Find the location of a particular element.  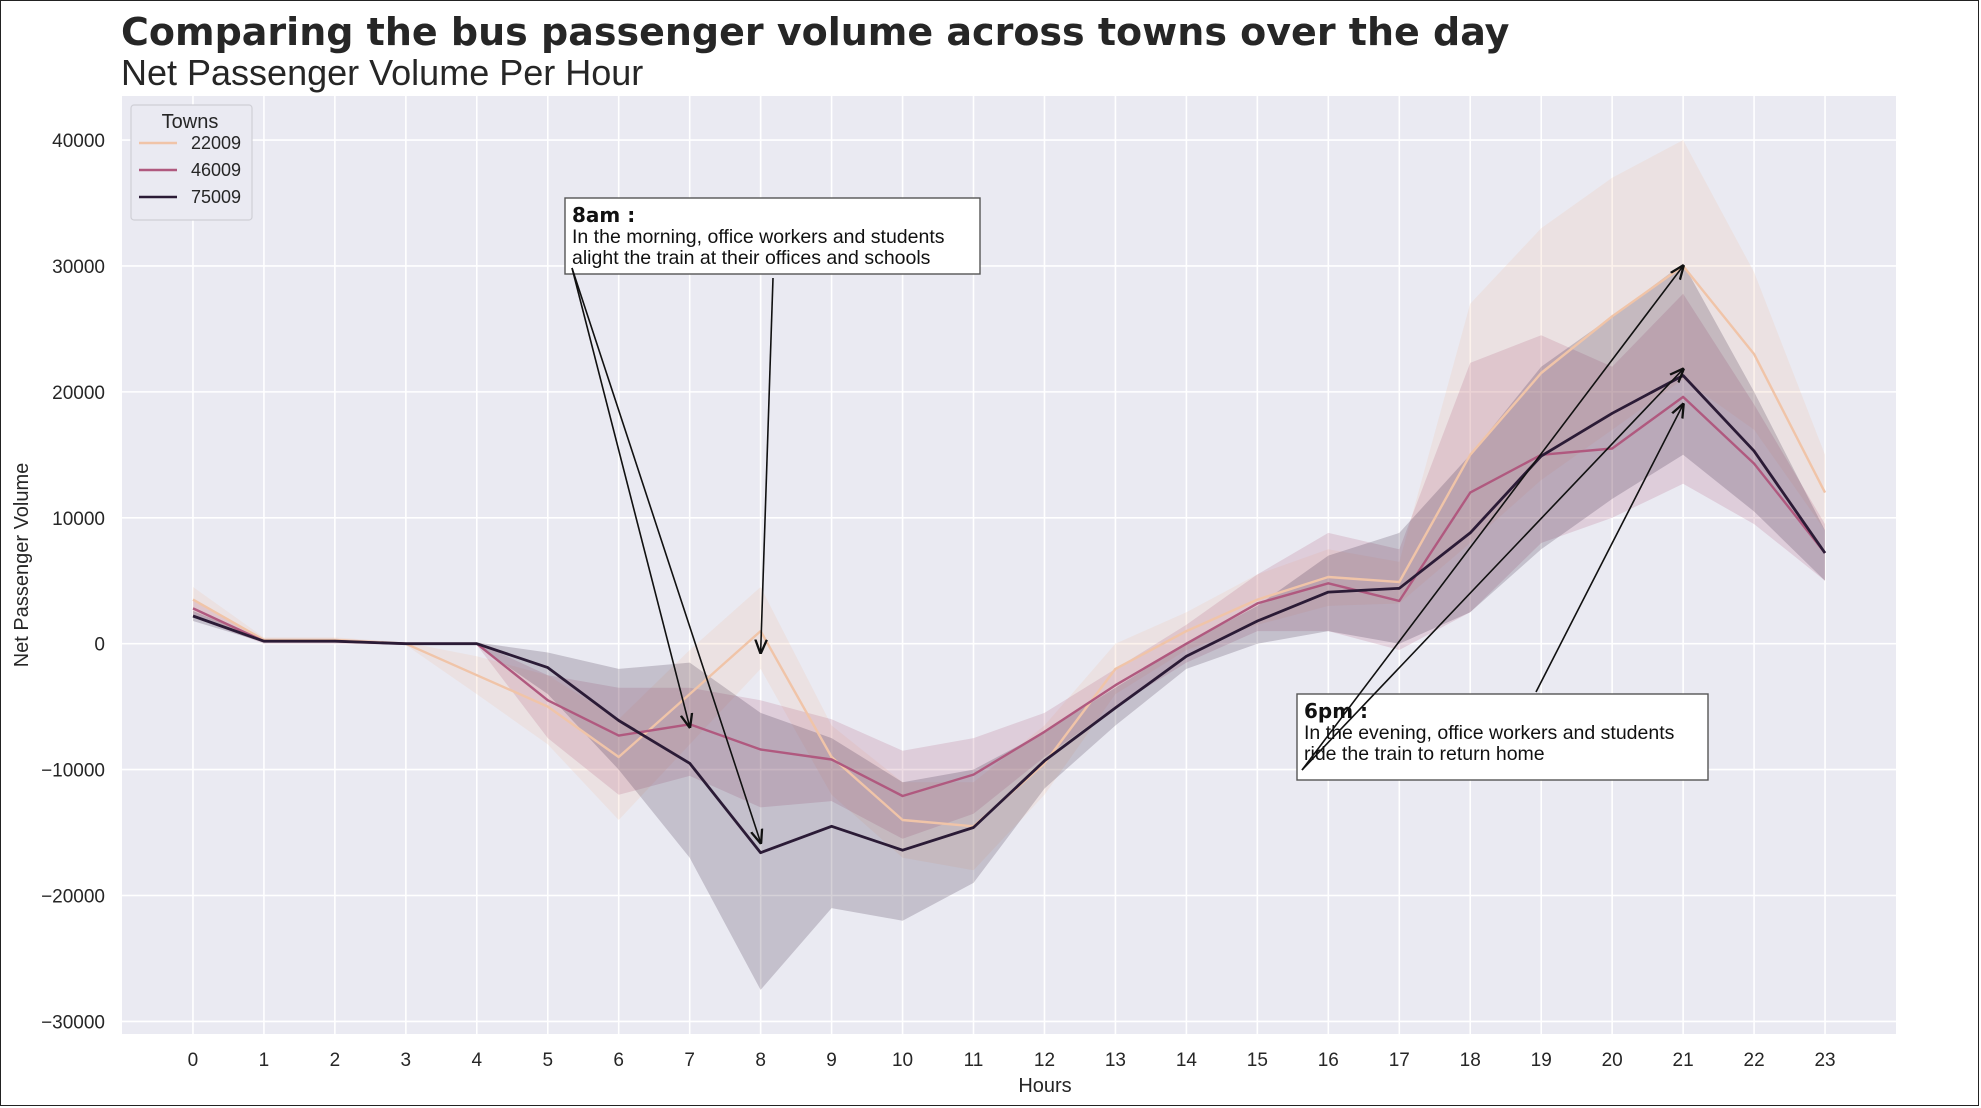

x-tick-label: 11 is located at coordinates (974, 1060).